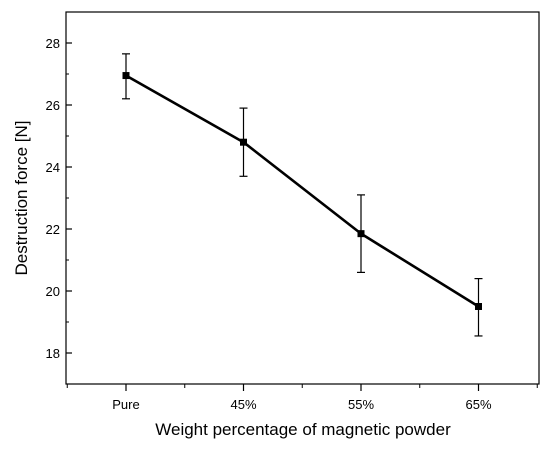 This screenshot has width=550, height=451. I want to click on x-axis: Pure 45% 55% 65%, so click(302, 398).